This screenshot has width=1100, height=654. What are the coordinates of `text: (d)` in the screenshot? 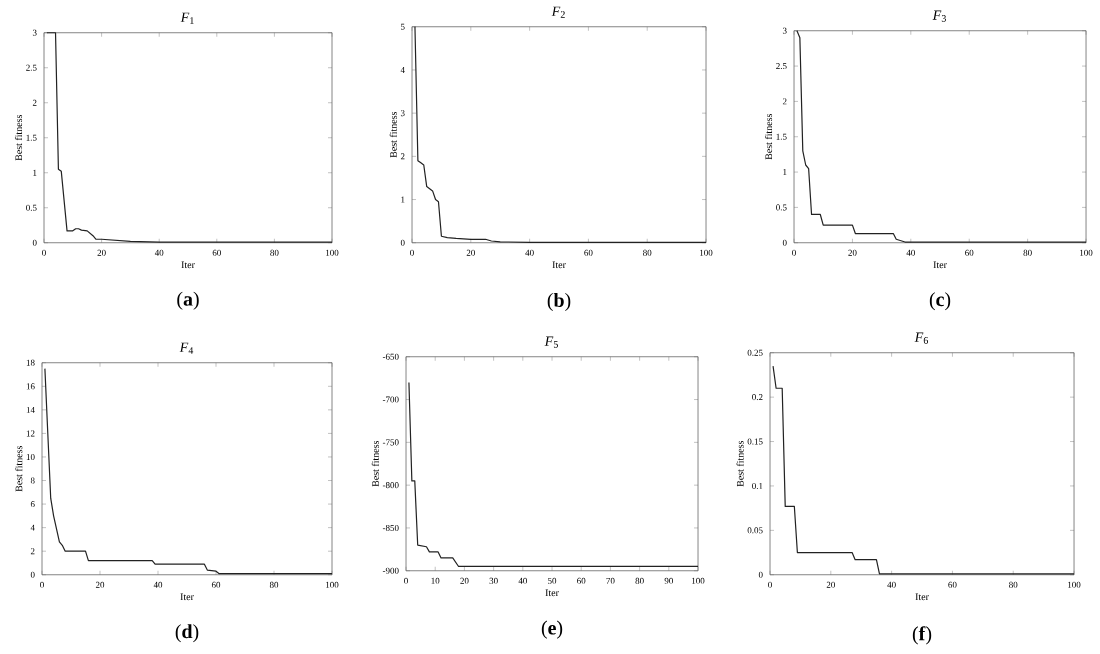 It's located at (187, 632).